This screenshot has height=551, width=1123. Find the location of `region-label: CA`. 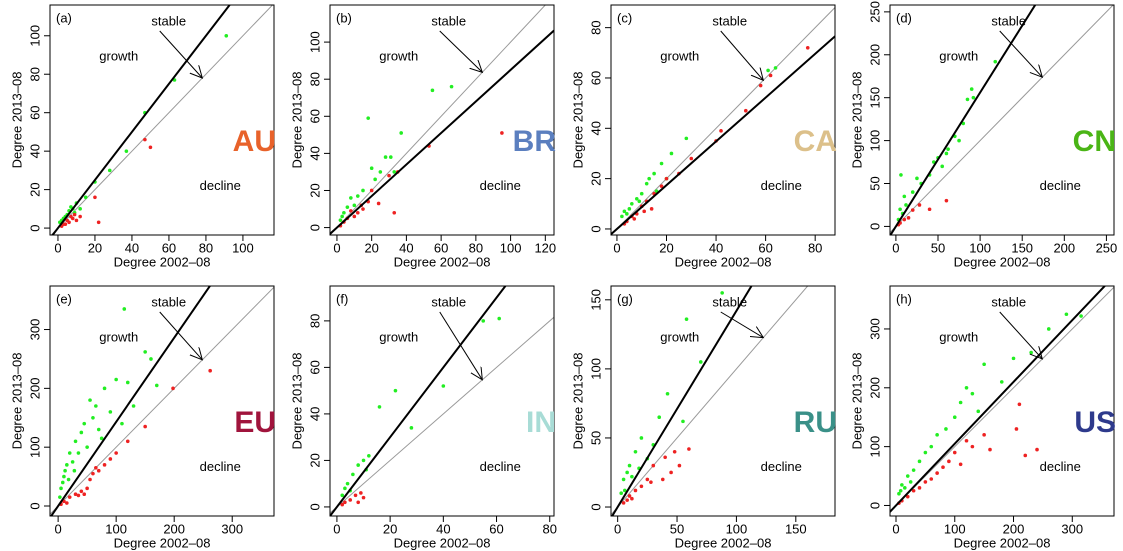

region-label: CA is located at coordinates (815, 141).